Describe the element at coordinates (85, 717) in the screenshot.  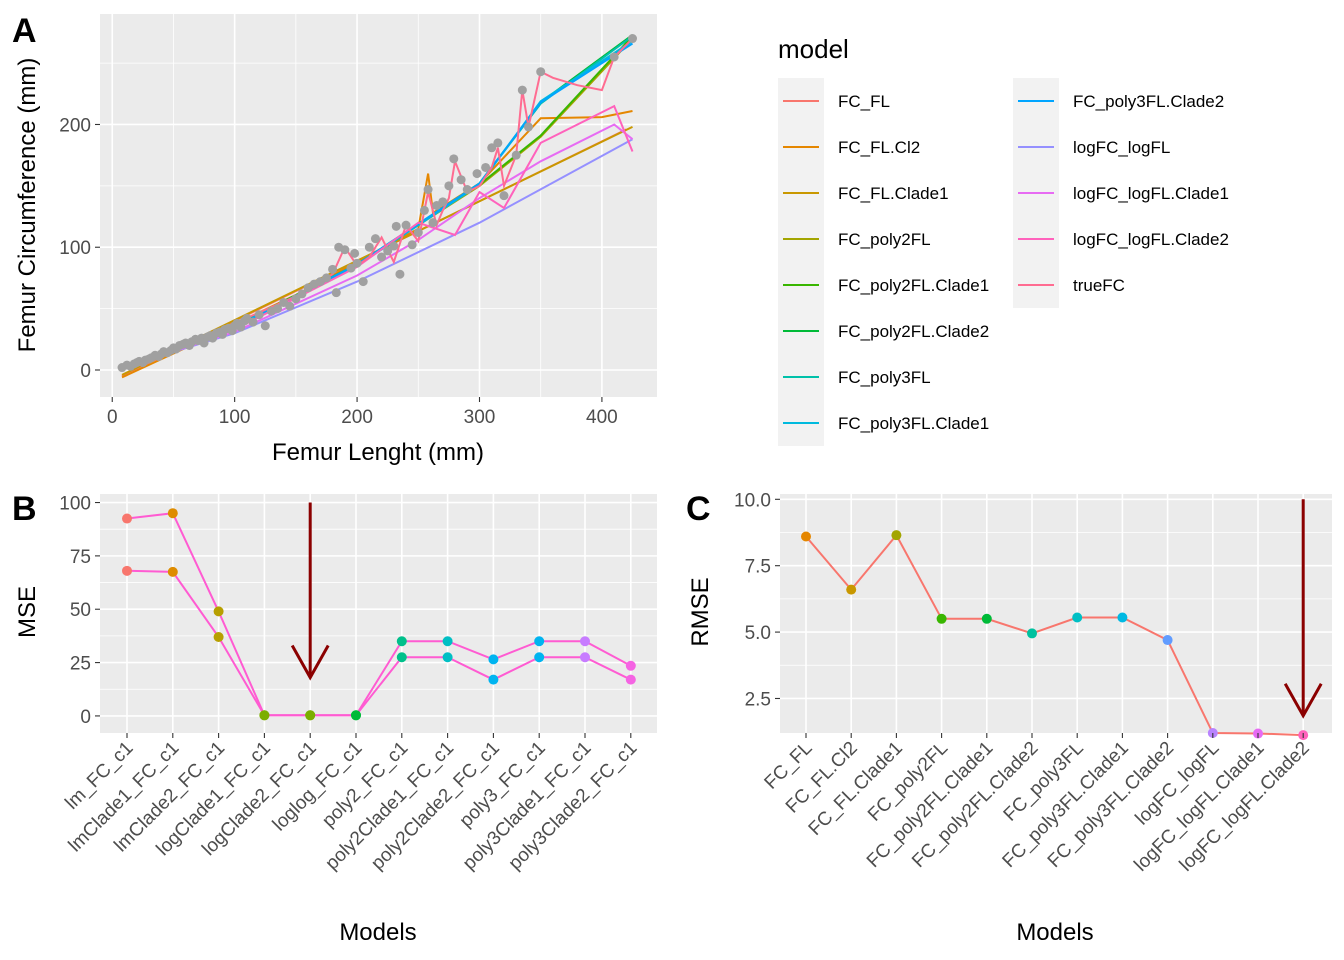
I see `panel-b-y-tick-label: 0` at that location.